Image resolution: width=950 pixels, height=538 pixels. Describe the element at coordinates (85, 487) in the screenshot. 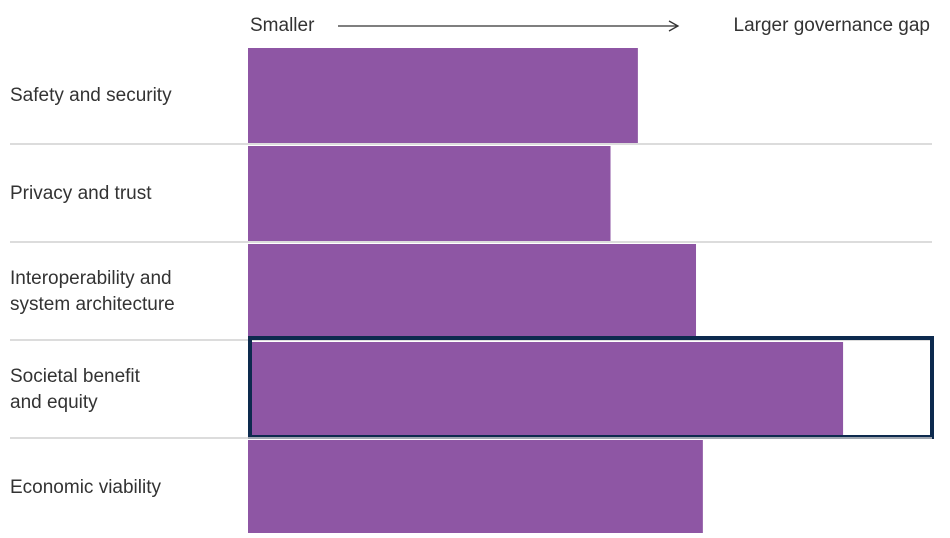

I see `category-label: Economic viability` at that location.